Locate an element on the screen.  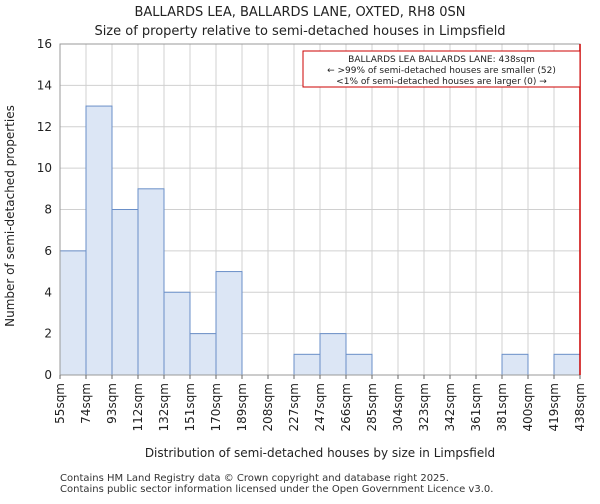
y-tick-label: 2 is located at coordinates (48, 334).